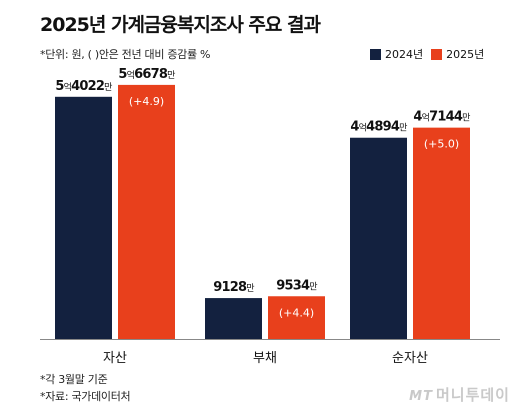  What do you see at coordinates (410, 358) in the screenshot?
I see `category-label-순자산: 순자산` at bounding box center [410, 358].